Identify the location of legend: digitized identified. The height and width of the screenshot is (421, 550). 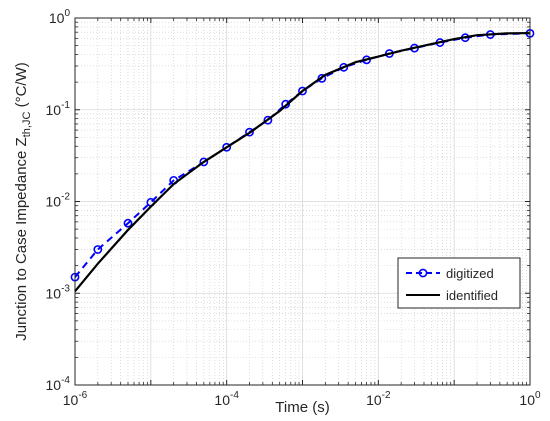
(459, 283).